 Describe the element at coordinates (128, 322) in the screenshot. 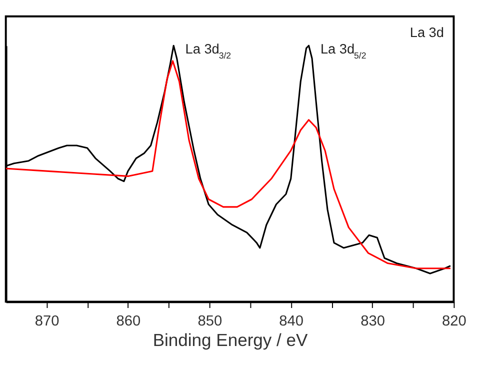

I see `x-tick-label: 860` at that location.